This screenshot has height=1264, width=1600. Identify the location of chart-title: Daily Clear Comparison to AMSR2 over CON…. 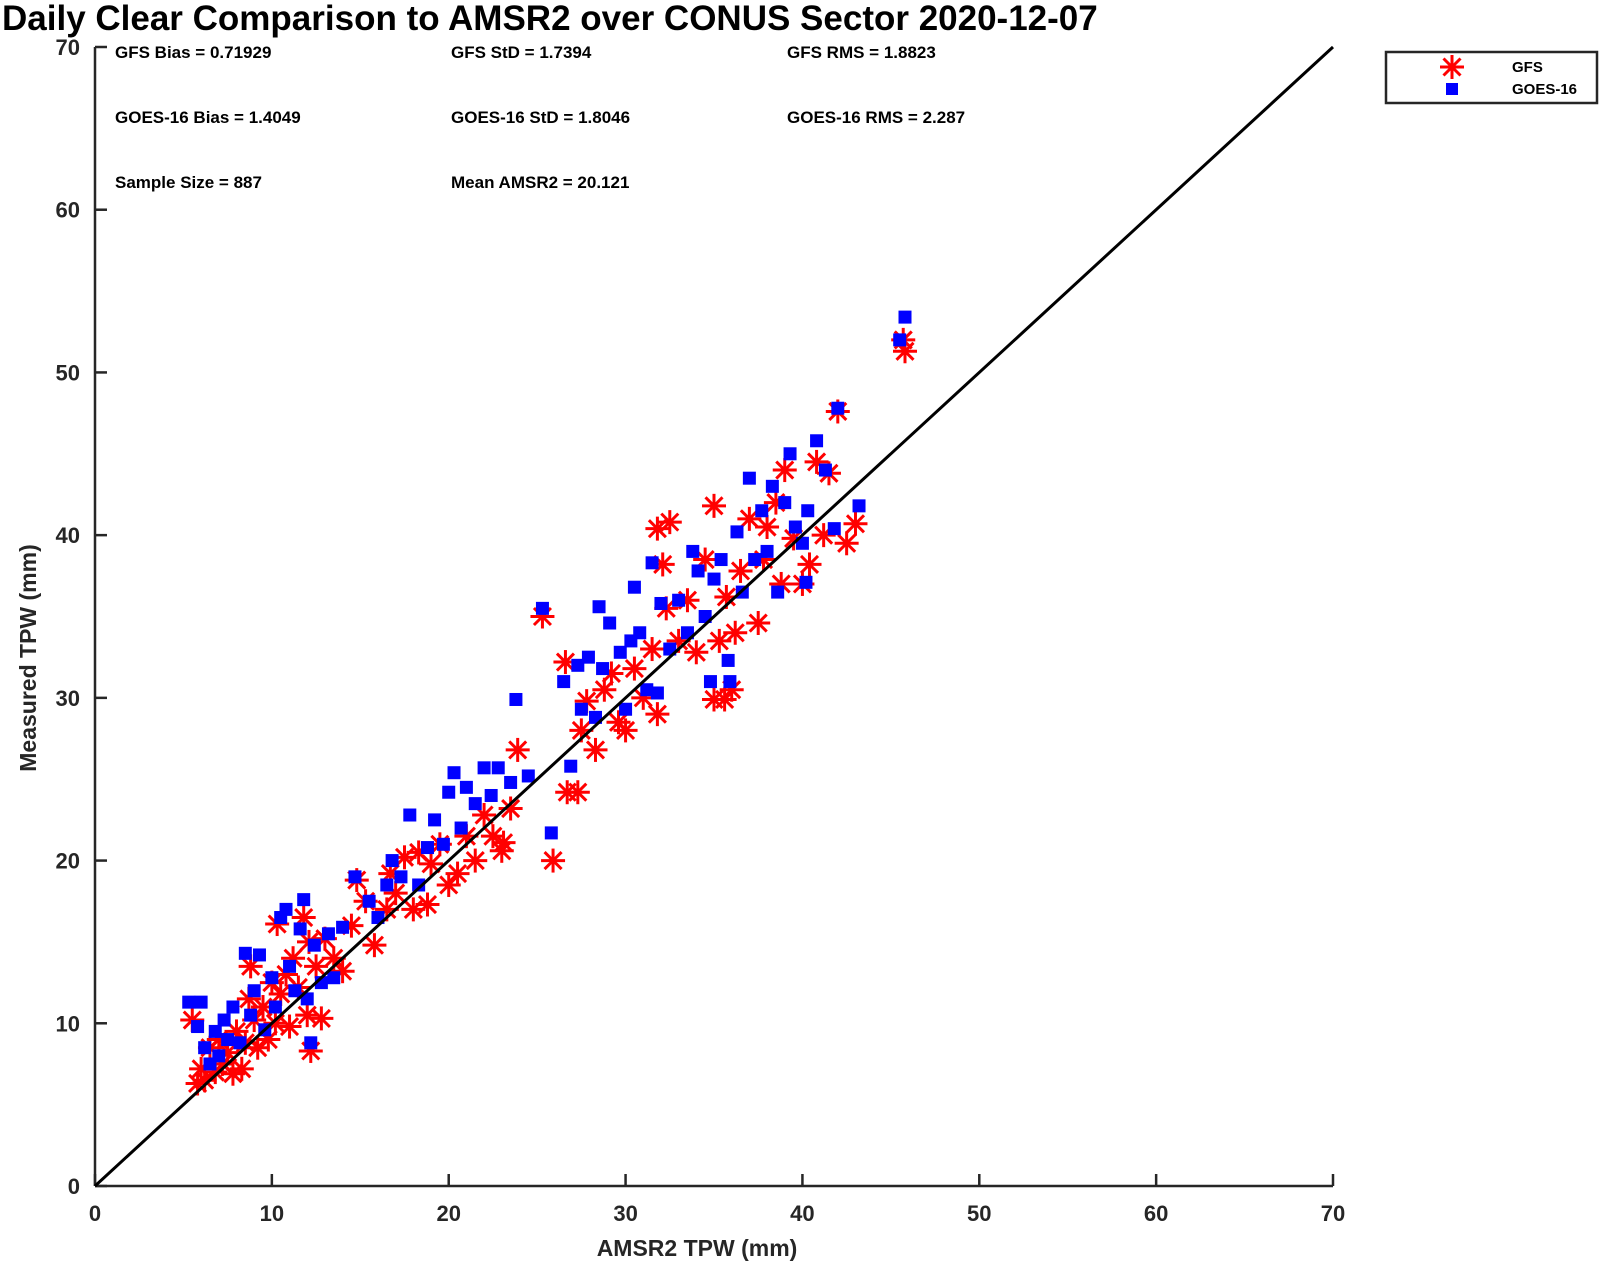
(550, 19).